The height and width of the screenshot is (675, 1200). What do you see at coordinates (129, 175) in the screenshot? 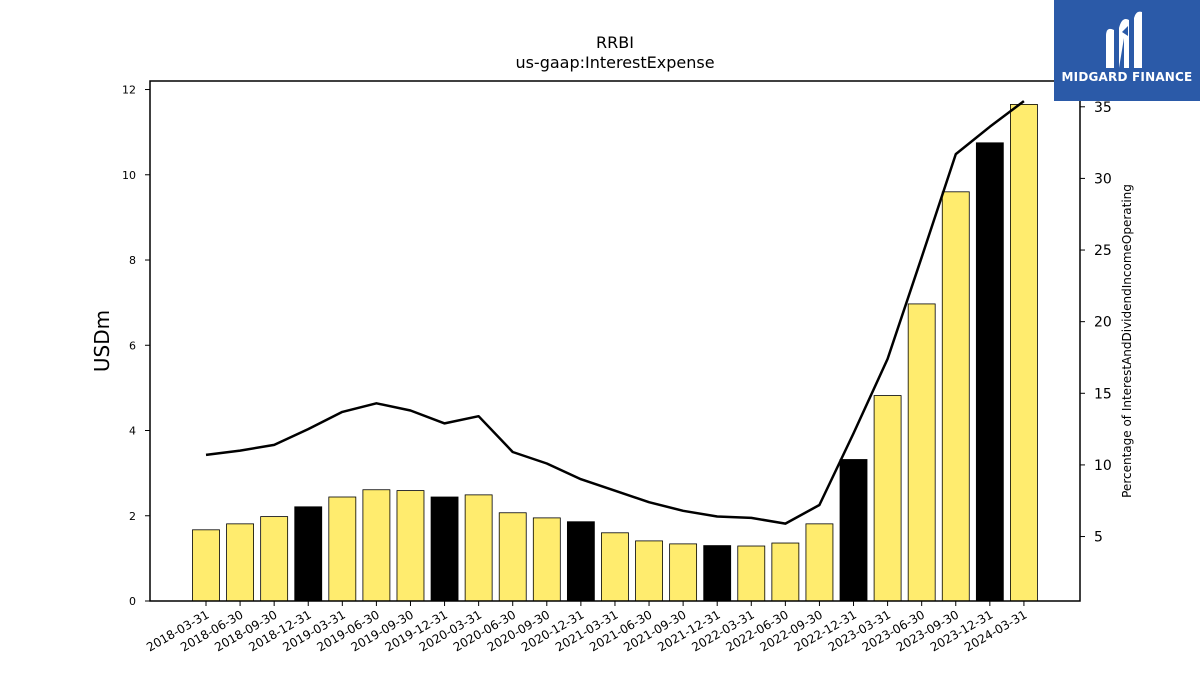
I see `y-tick-label: 10` at bounding box center [129, 175].